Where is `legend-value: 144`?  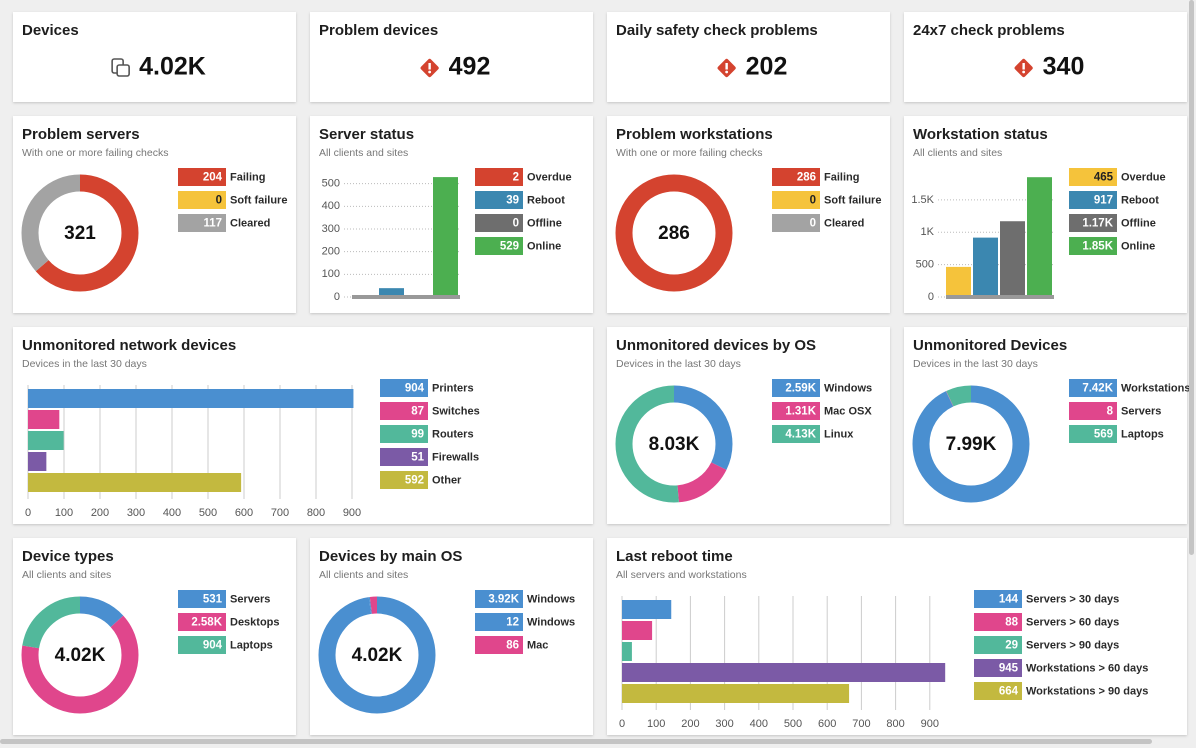
legend-value: 144 is located at coordinates (1009, 600).